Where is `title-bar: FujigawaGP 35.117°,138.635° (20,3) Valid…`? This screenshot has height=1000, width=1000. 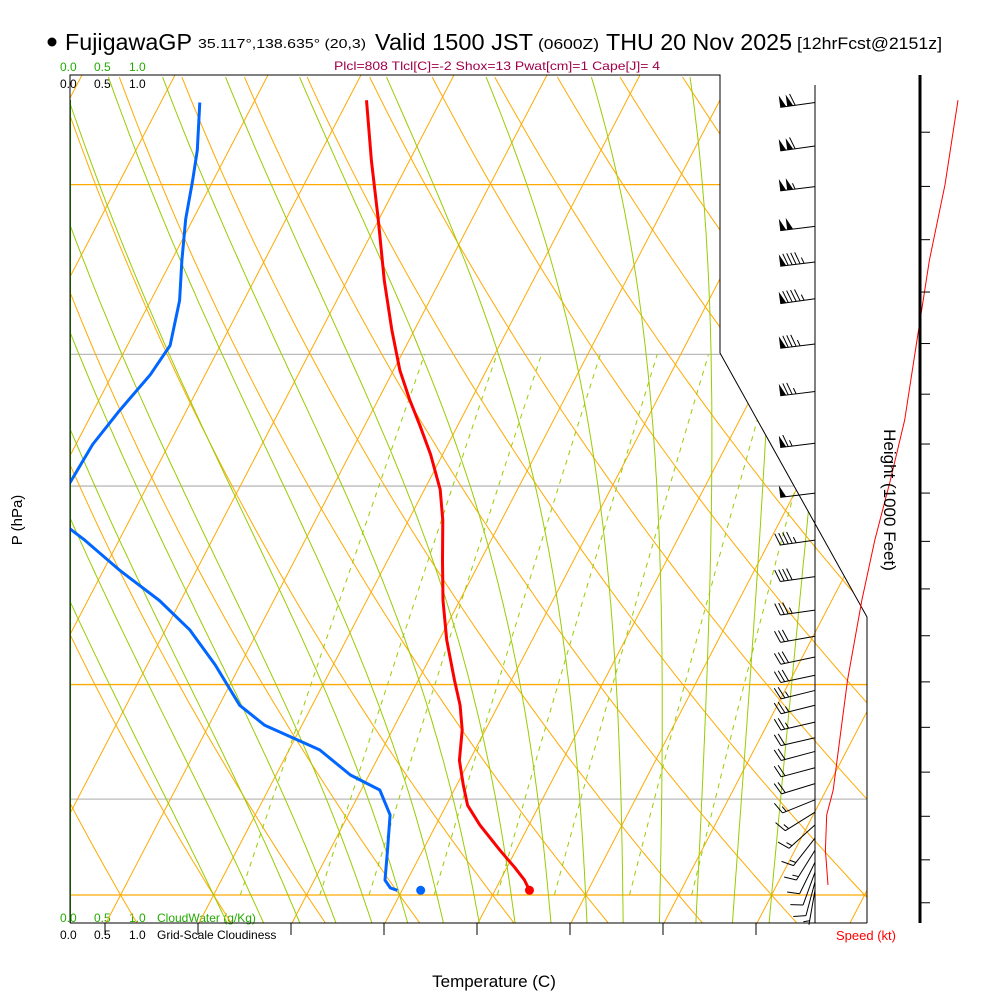 title-bar: FujigawaGP 35.117°,138.635° (20,3) Valid… is located at coordinates (494, 51).